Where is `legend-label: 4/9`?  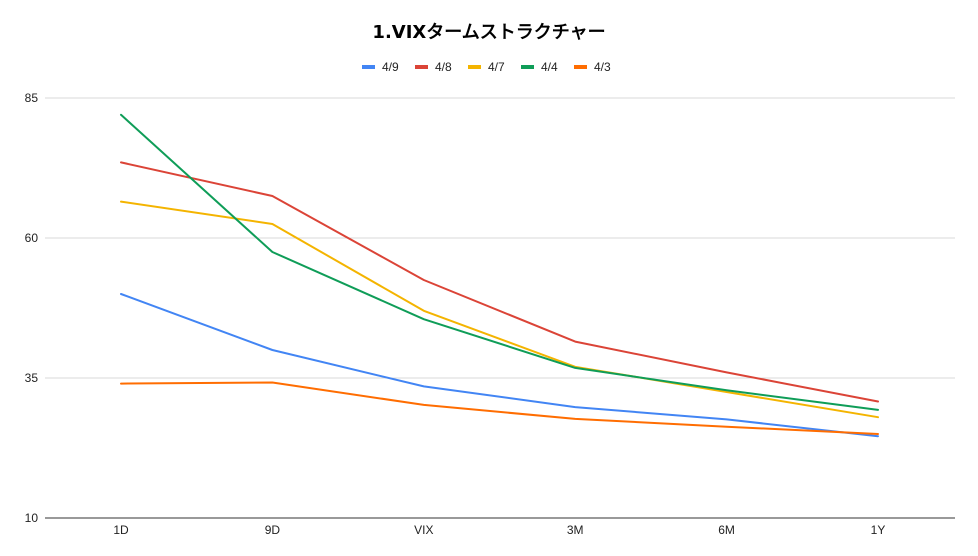
legend-label: 4/9 is located at coordinates (390, 67).